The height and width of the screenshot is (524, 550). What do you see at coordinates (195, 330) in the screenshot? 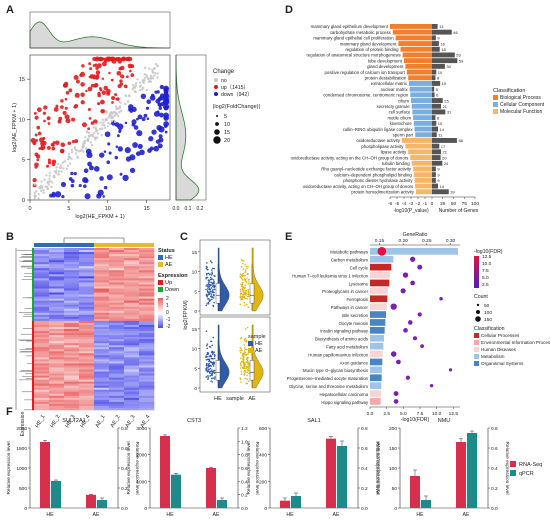
I see `violin-ytick-label: 15` at bounding box center [195, 330].